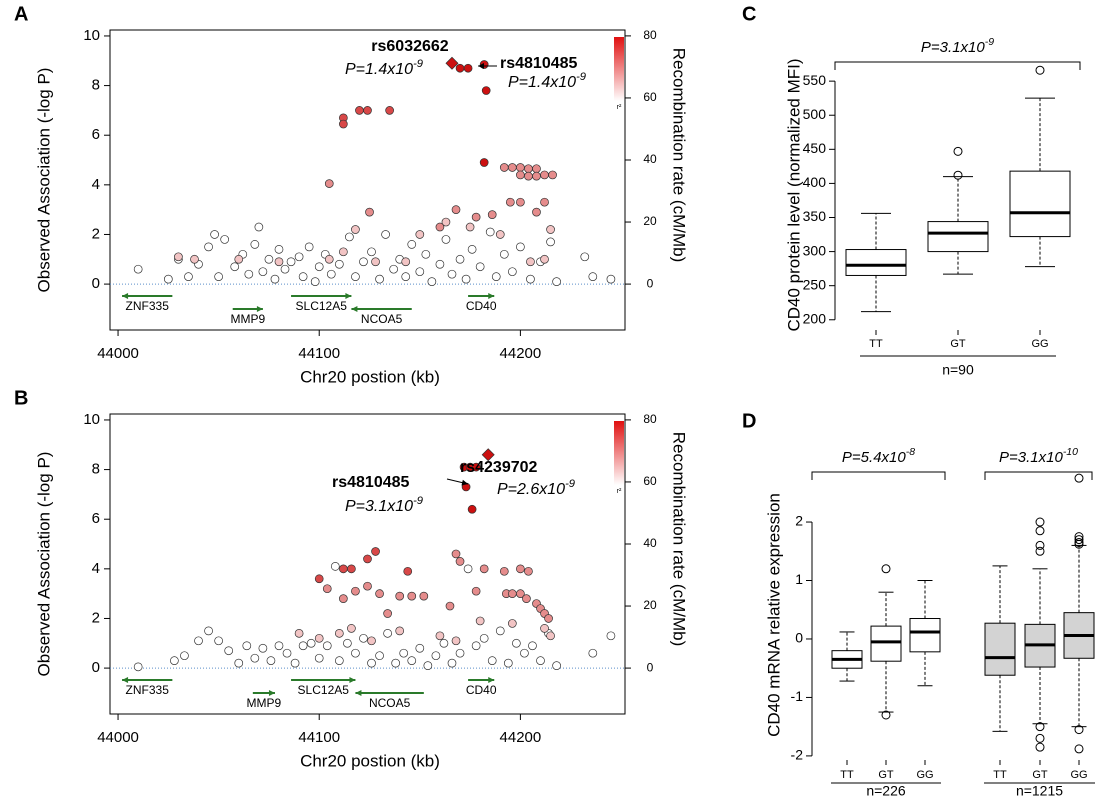  What do you see at coordinates (264, 703) in the screenshot?
I see `gene-label: MMP9` at bounding box center [264, 703].